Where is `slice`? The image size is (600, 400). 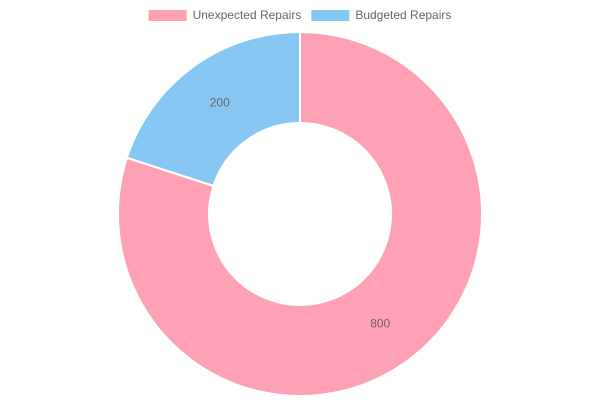
slice is located at coordinates (213, 109).